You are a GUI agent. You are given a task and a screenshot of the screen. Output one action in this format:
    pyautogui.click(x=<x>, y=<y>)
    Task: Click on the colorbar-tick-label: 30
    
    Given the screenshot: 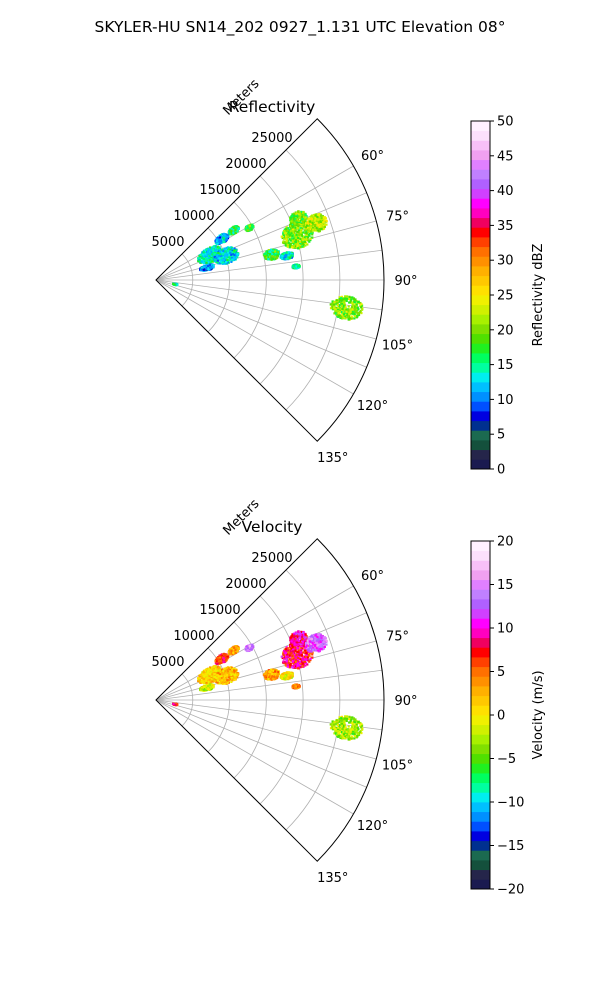 What is the action you would take?
    pyautogui.click(x=505, y=261)
    